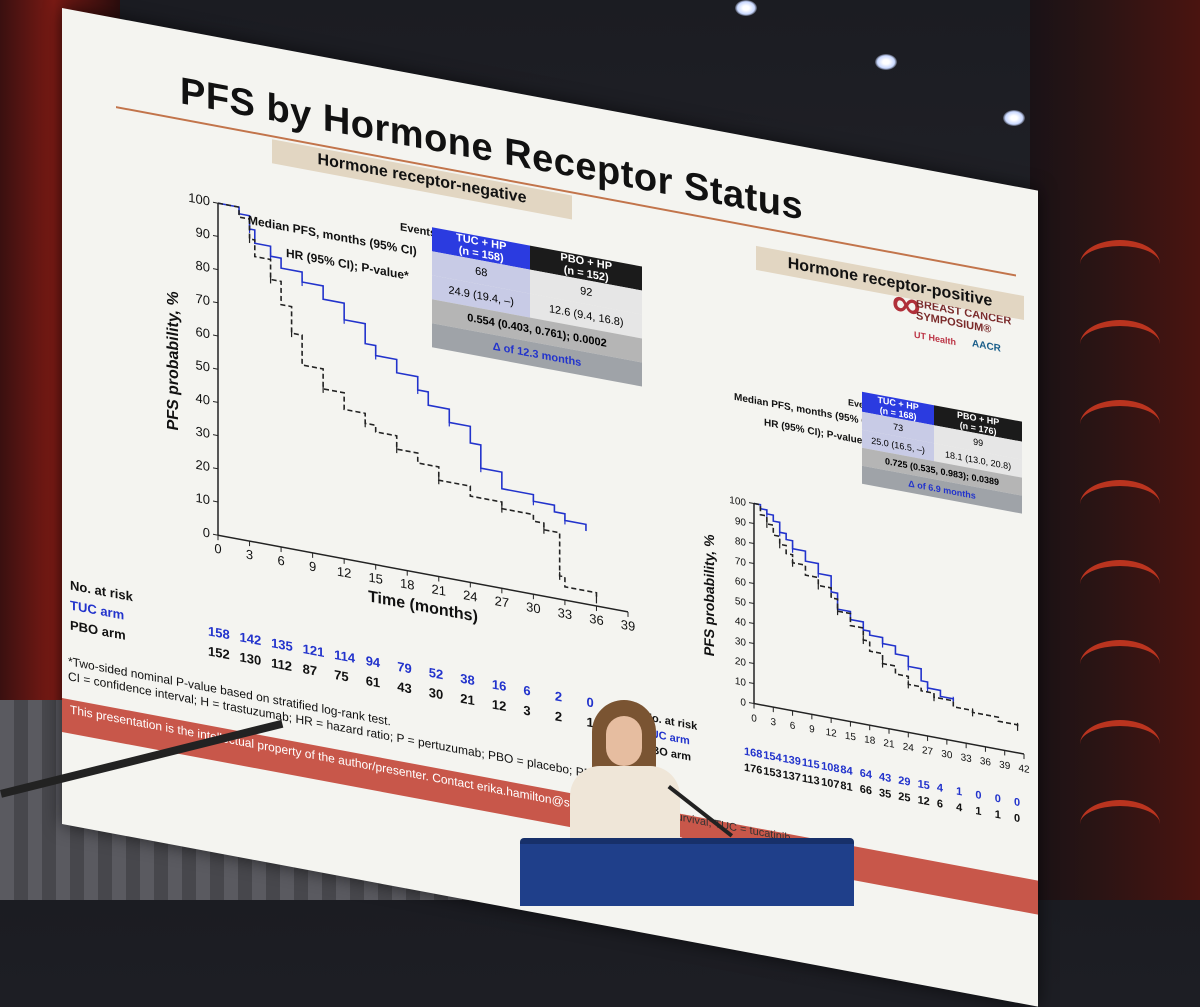 The height and width of the screenshot is (1007, 1200). What do you see at coordinates (499, 685) in the screenshot?
I see `risk-count-tuc: 16` at bounding box center [499, 685].